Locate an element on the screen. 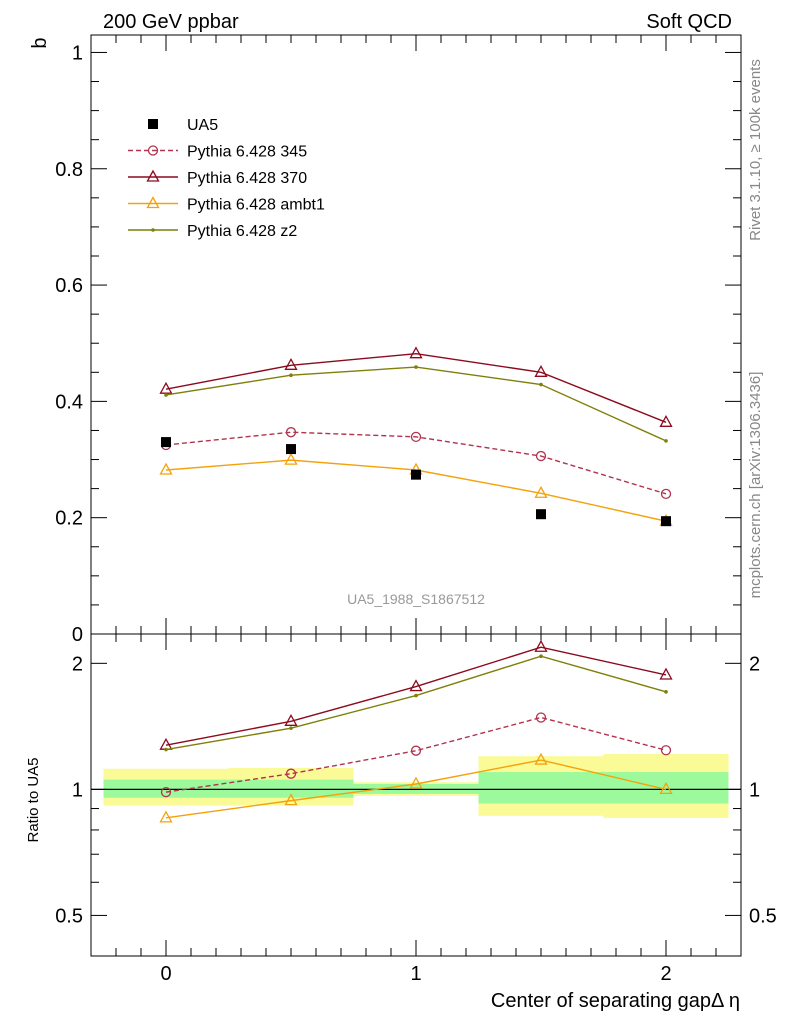 This screenshot has height=1024, width=786. source-label: mcplots.cern.ch [arXiv:1306.3436] is located at coordinates (755, 485).